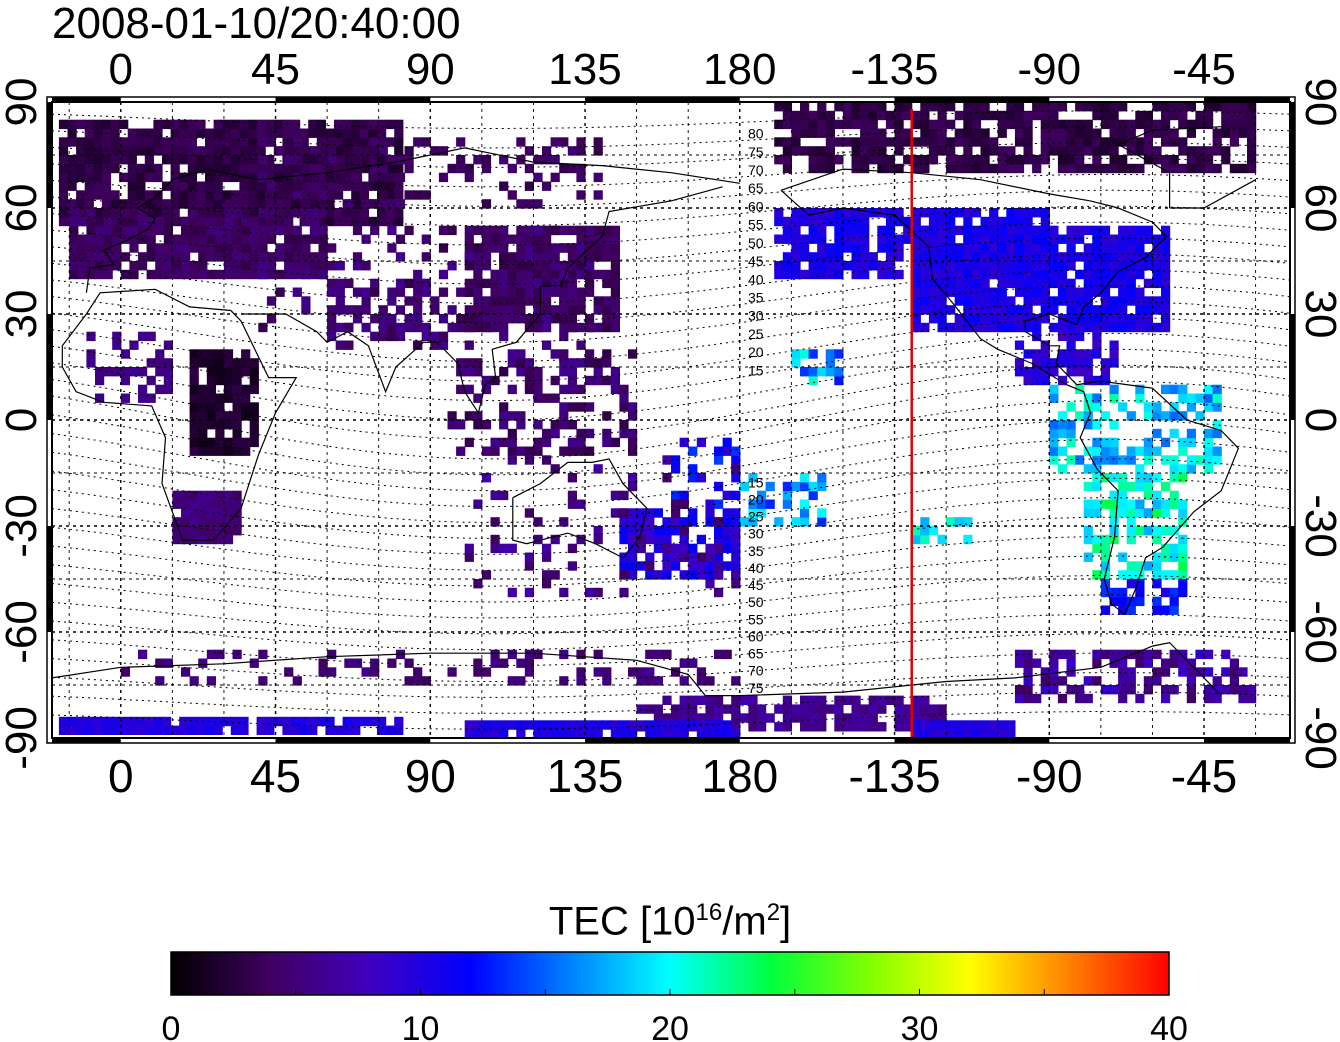 Image resolution: width=1340 pixels, height=1042 pixels. What do you see at coordinates (739, 69) in the screenshot?
I see `lon-label-top: 180` at bounding box center [739, 69].